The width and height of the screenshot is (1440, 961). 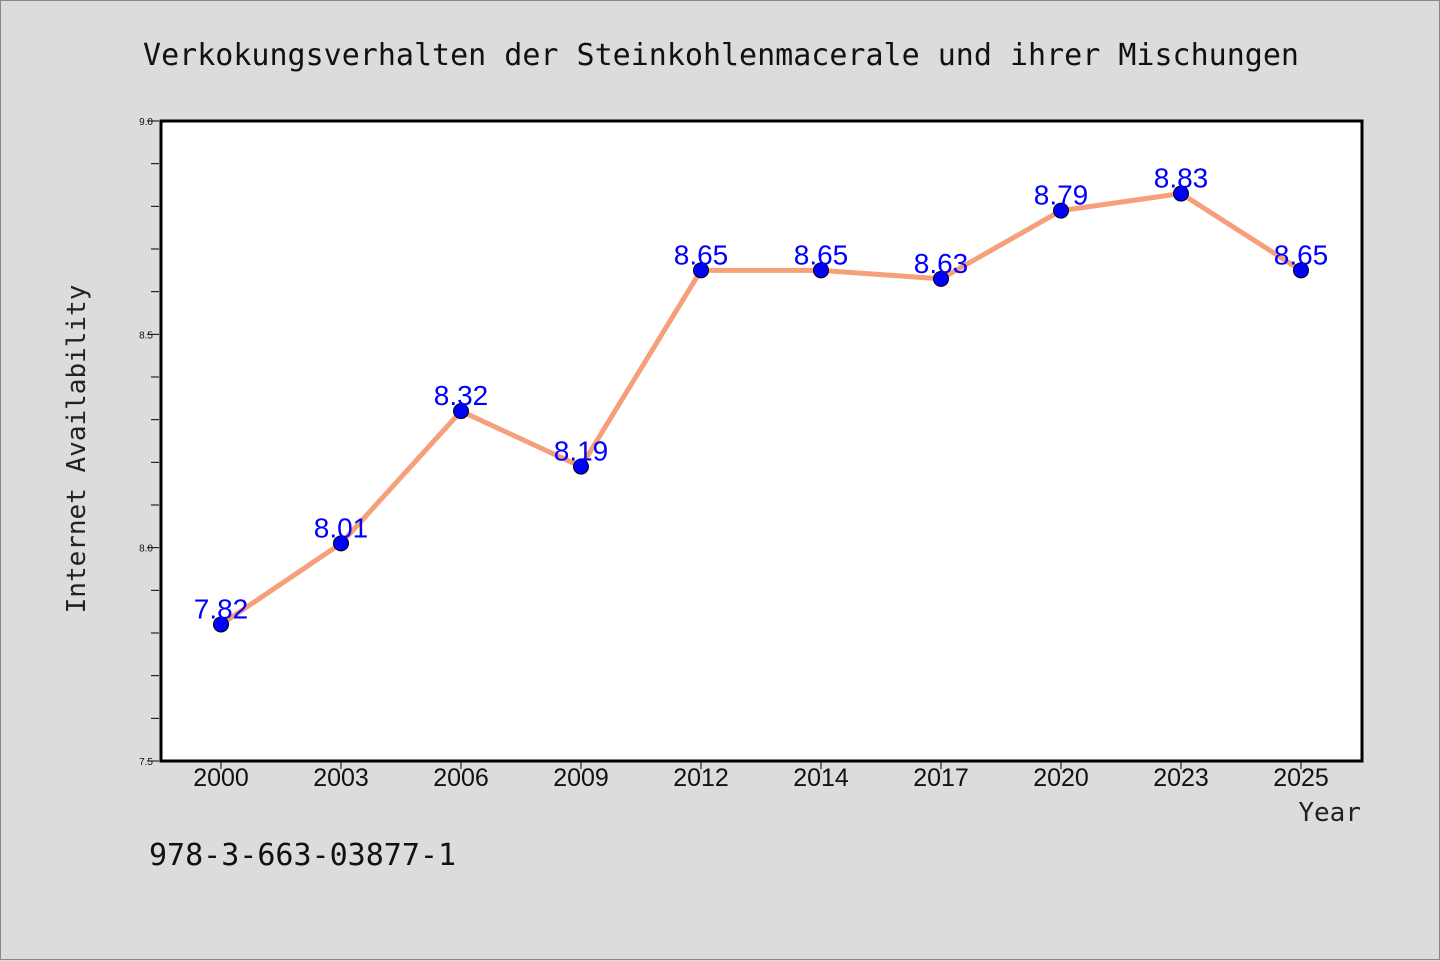 What do you see at coordinates (701, 778) in the screenshot?
I see `x-tick-label: 2012` at bounding box center [701, 778].